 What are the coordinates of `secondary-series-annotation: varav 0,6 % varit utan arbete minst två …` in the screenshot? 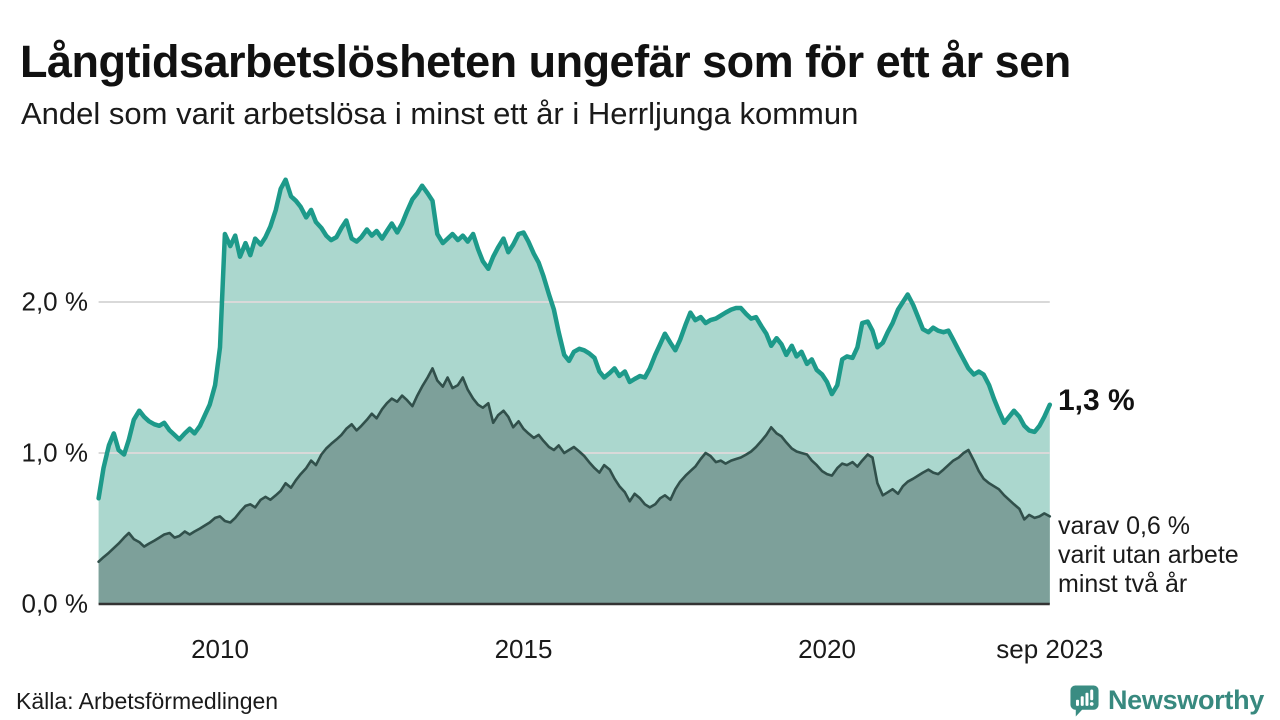 It's located at (1148, 555).